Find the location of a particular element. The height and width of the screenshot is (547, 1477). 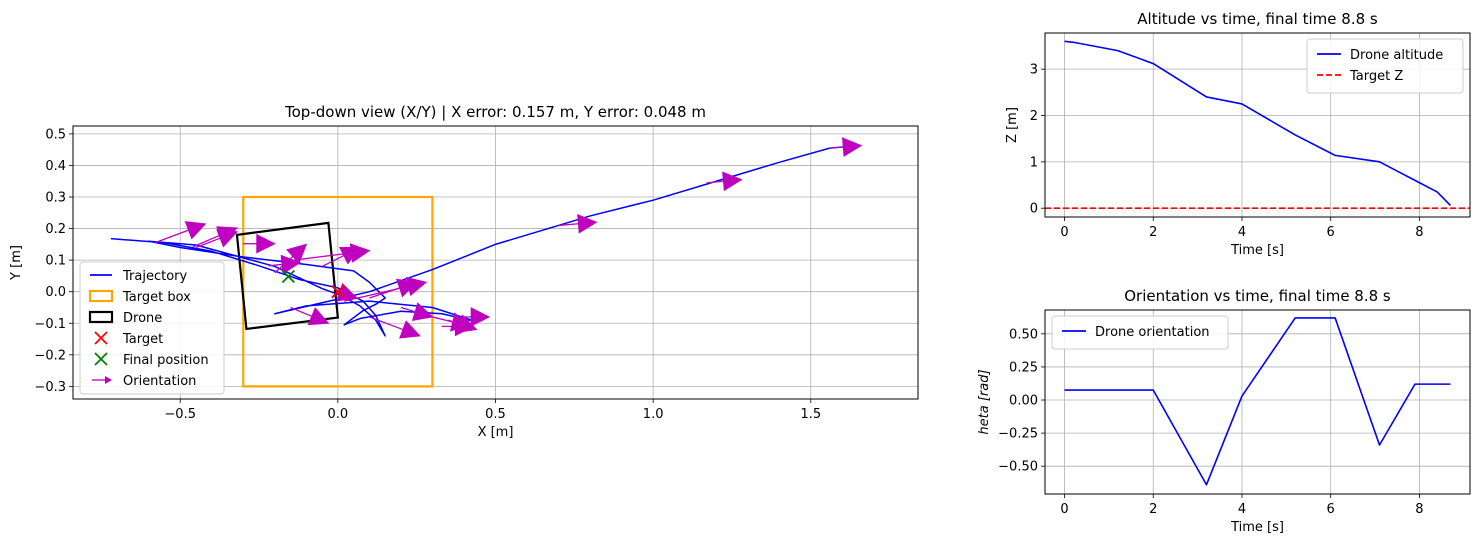

drone-outline is located at coordinates (287, 276).